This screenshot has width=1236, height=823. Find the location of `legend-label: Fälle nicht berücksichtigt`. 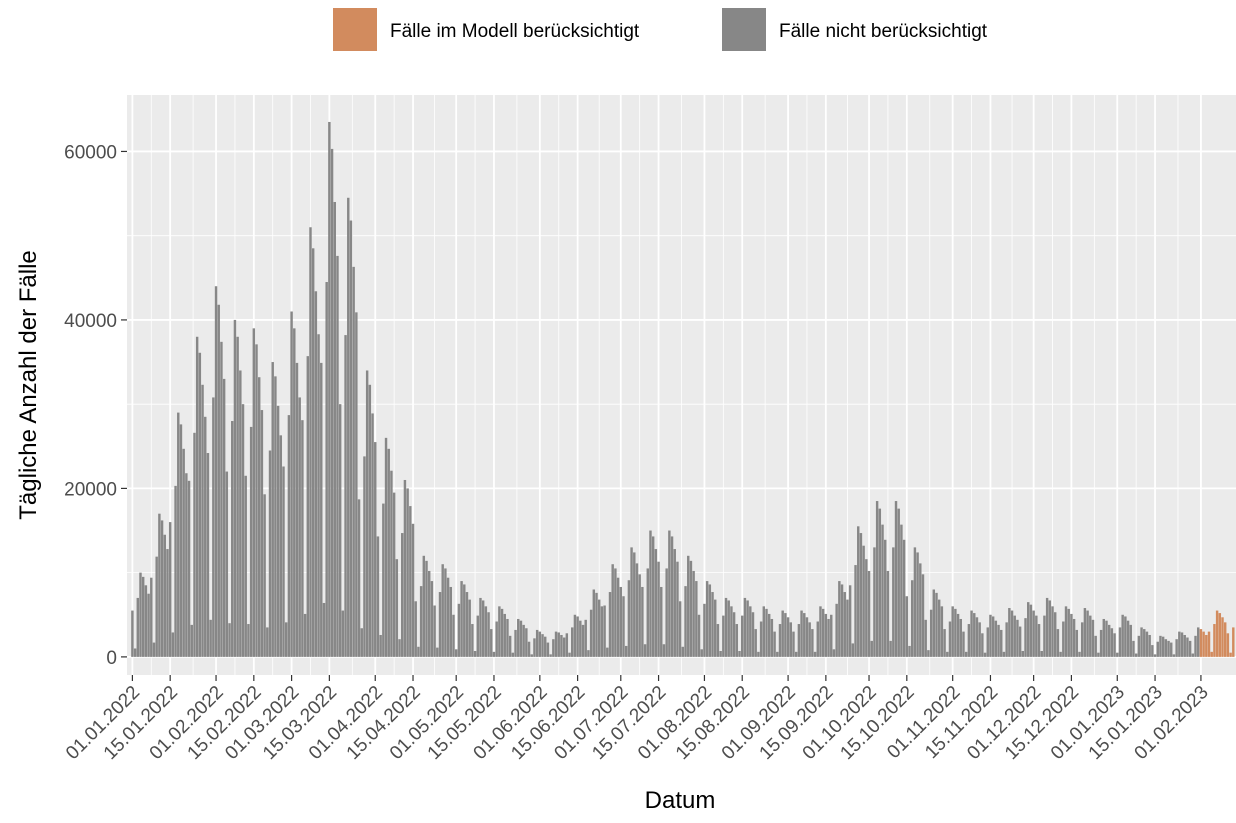

legend-label: Fälle nicht berücksichtigt is located at coordinates (883, 31).